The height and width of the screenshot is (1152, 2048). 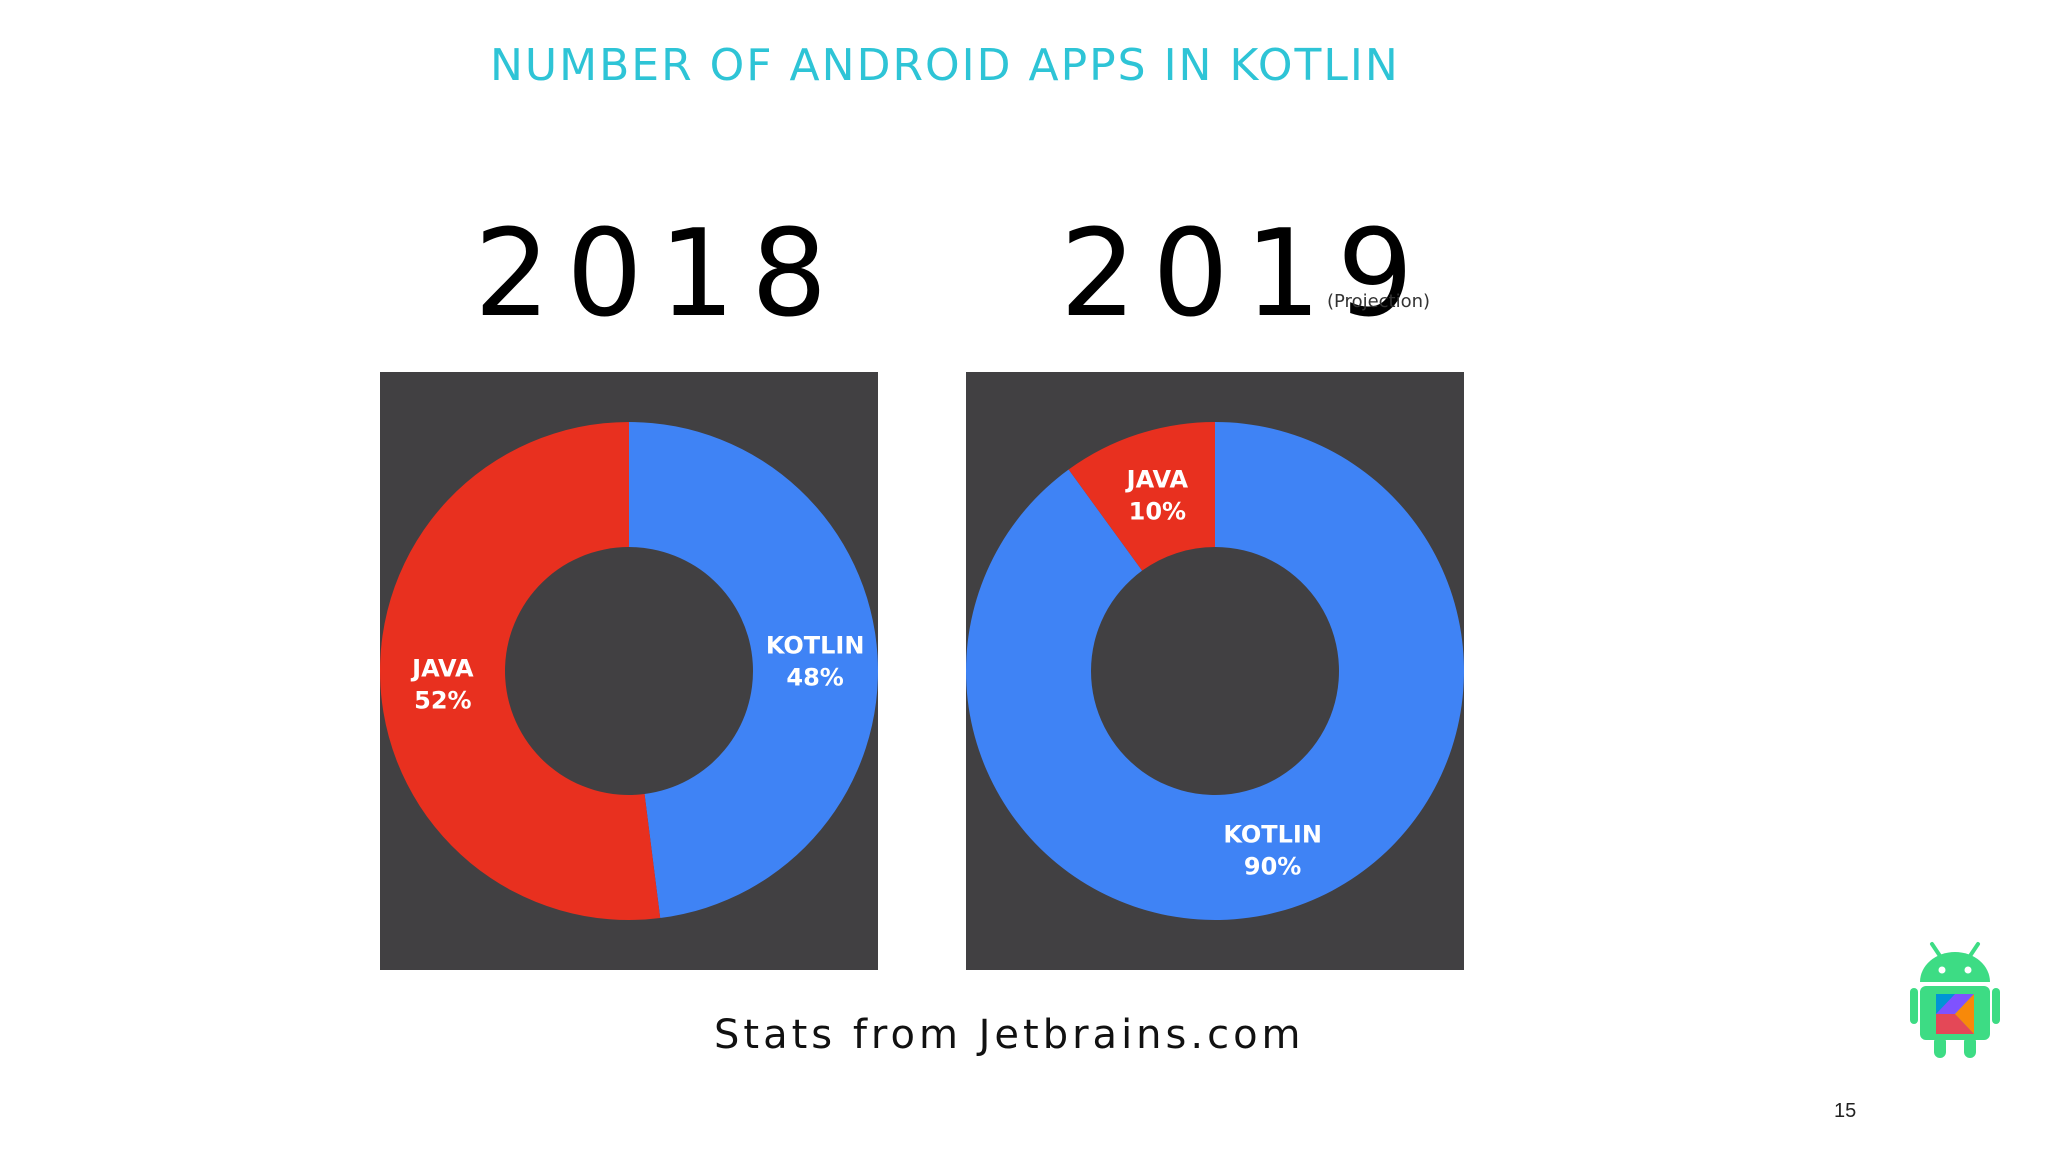 I want to click on donut-2019-svg: KOTLIN 90% JAVA 10%, so click(x=1215, y=671).